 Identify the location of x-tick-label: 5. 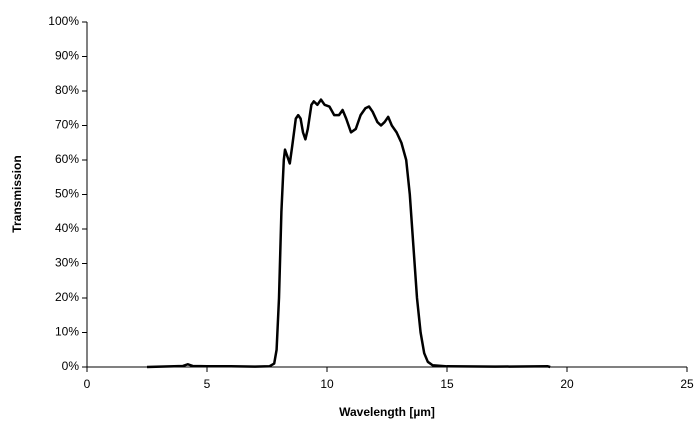
(207, 384).